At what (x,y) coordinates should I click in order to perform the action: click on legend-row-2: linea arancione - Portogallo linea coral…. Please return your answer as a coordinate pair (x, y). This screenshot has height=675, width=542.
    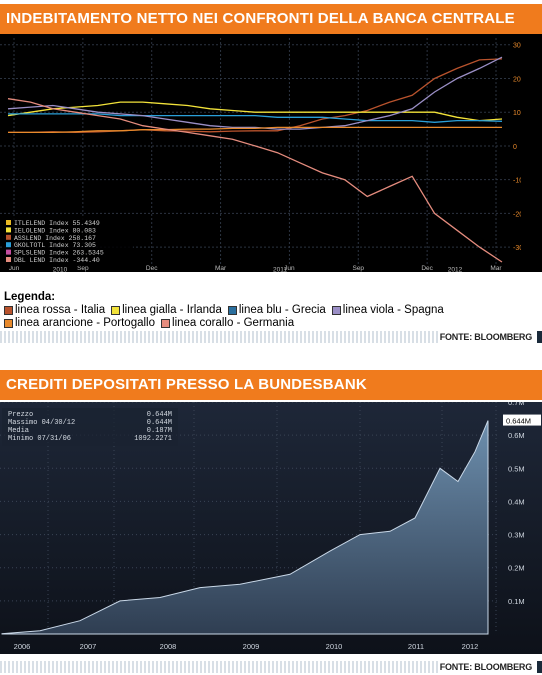
    Looking at the image, I should click on (272, 323).